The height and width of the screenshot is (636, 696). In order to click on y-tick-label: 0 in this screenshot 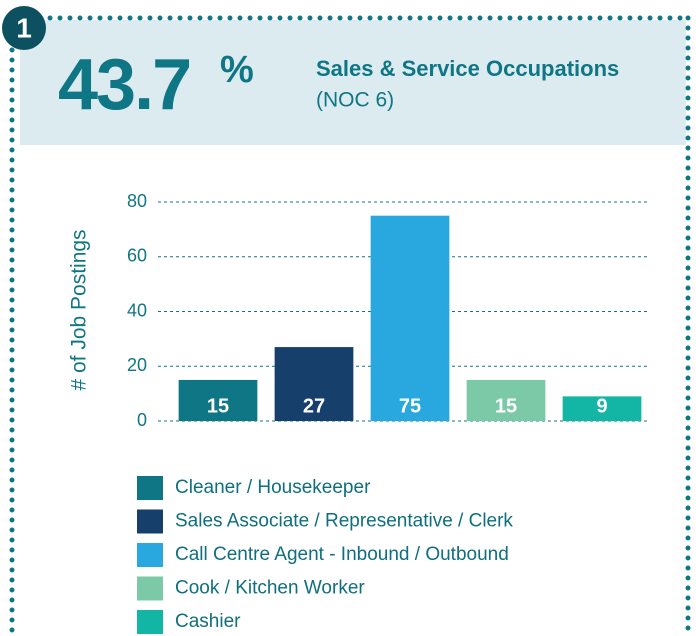, I will do `click(142, 420)`.